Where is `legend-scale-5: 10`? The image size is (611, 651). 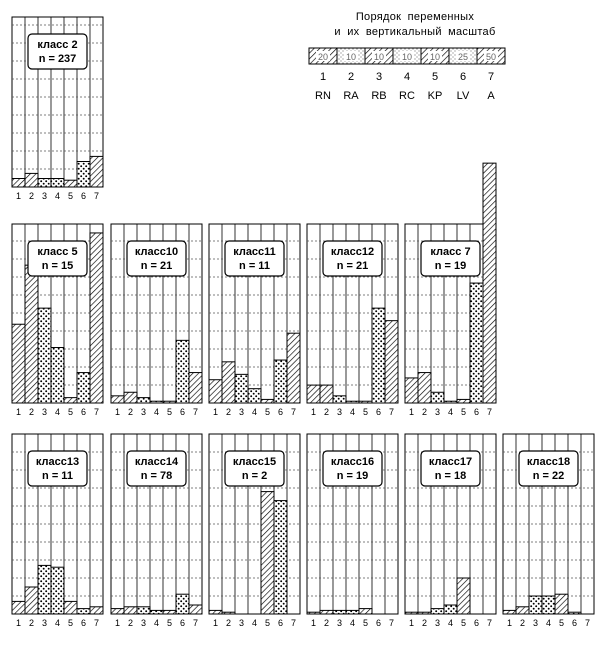 legend-scale-5: 10 is located at coordinates (435, 57).